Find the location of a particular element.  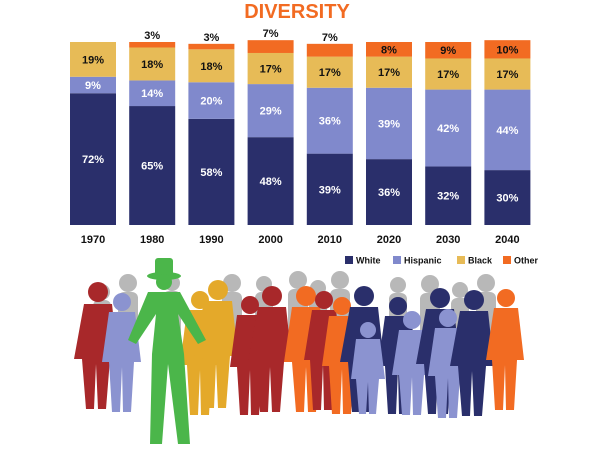

legend-label-hispanic: Hispanic is located at coordinates (423, 261).